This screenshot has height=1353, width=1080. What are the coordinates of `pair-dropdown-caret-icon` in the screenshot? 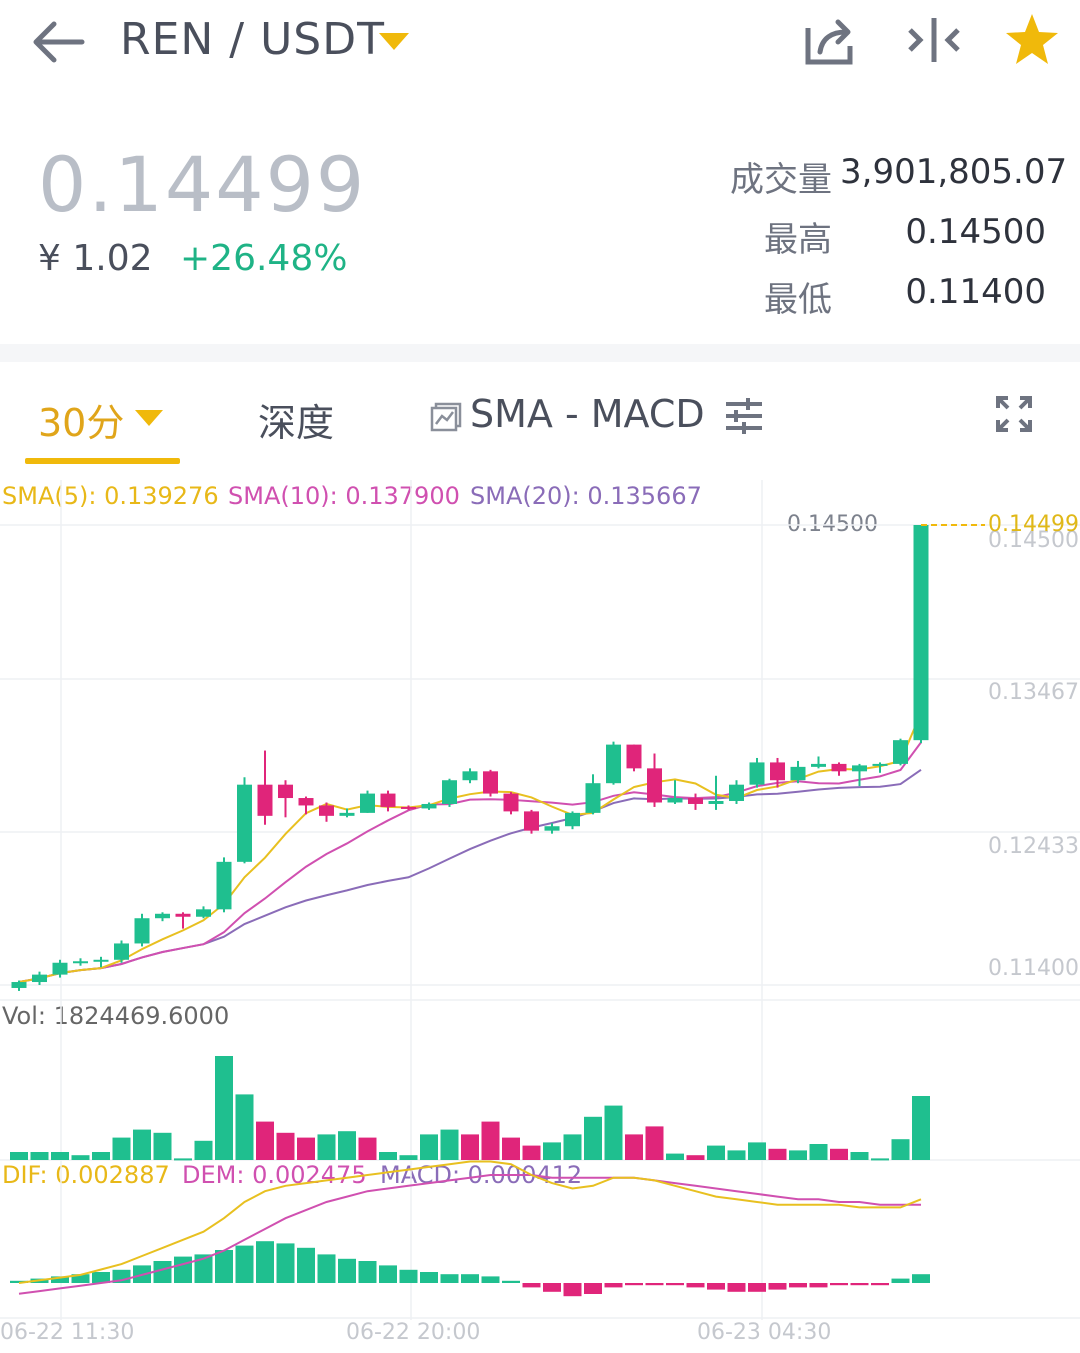 It's located at (394, 41).